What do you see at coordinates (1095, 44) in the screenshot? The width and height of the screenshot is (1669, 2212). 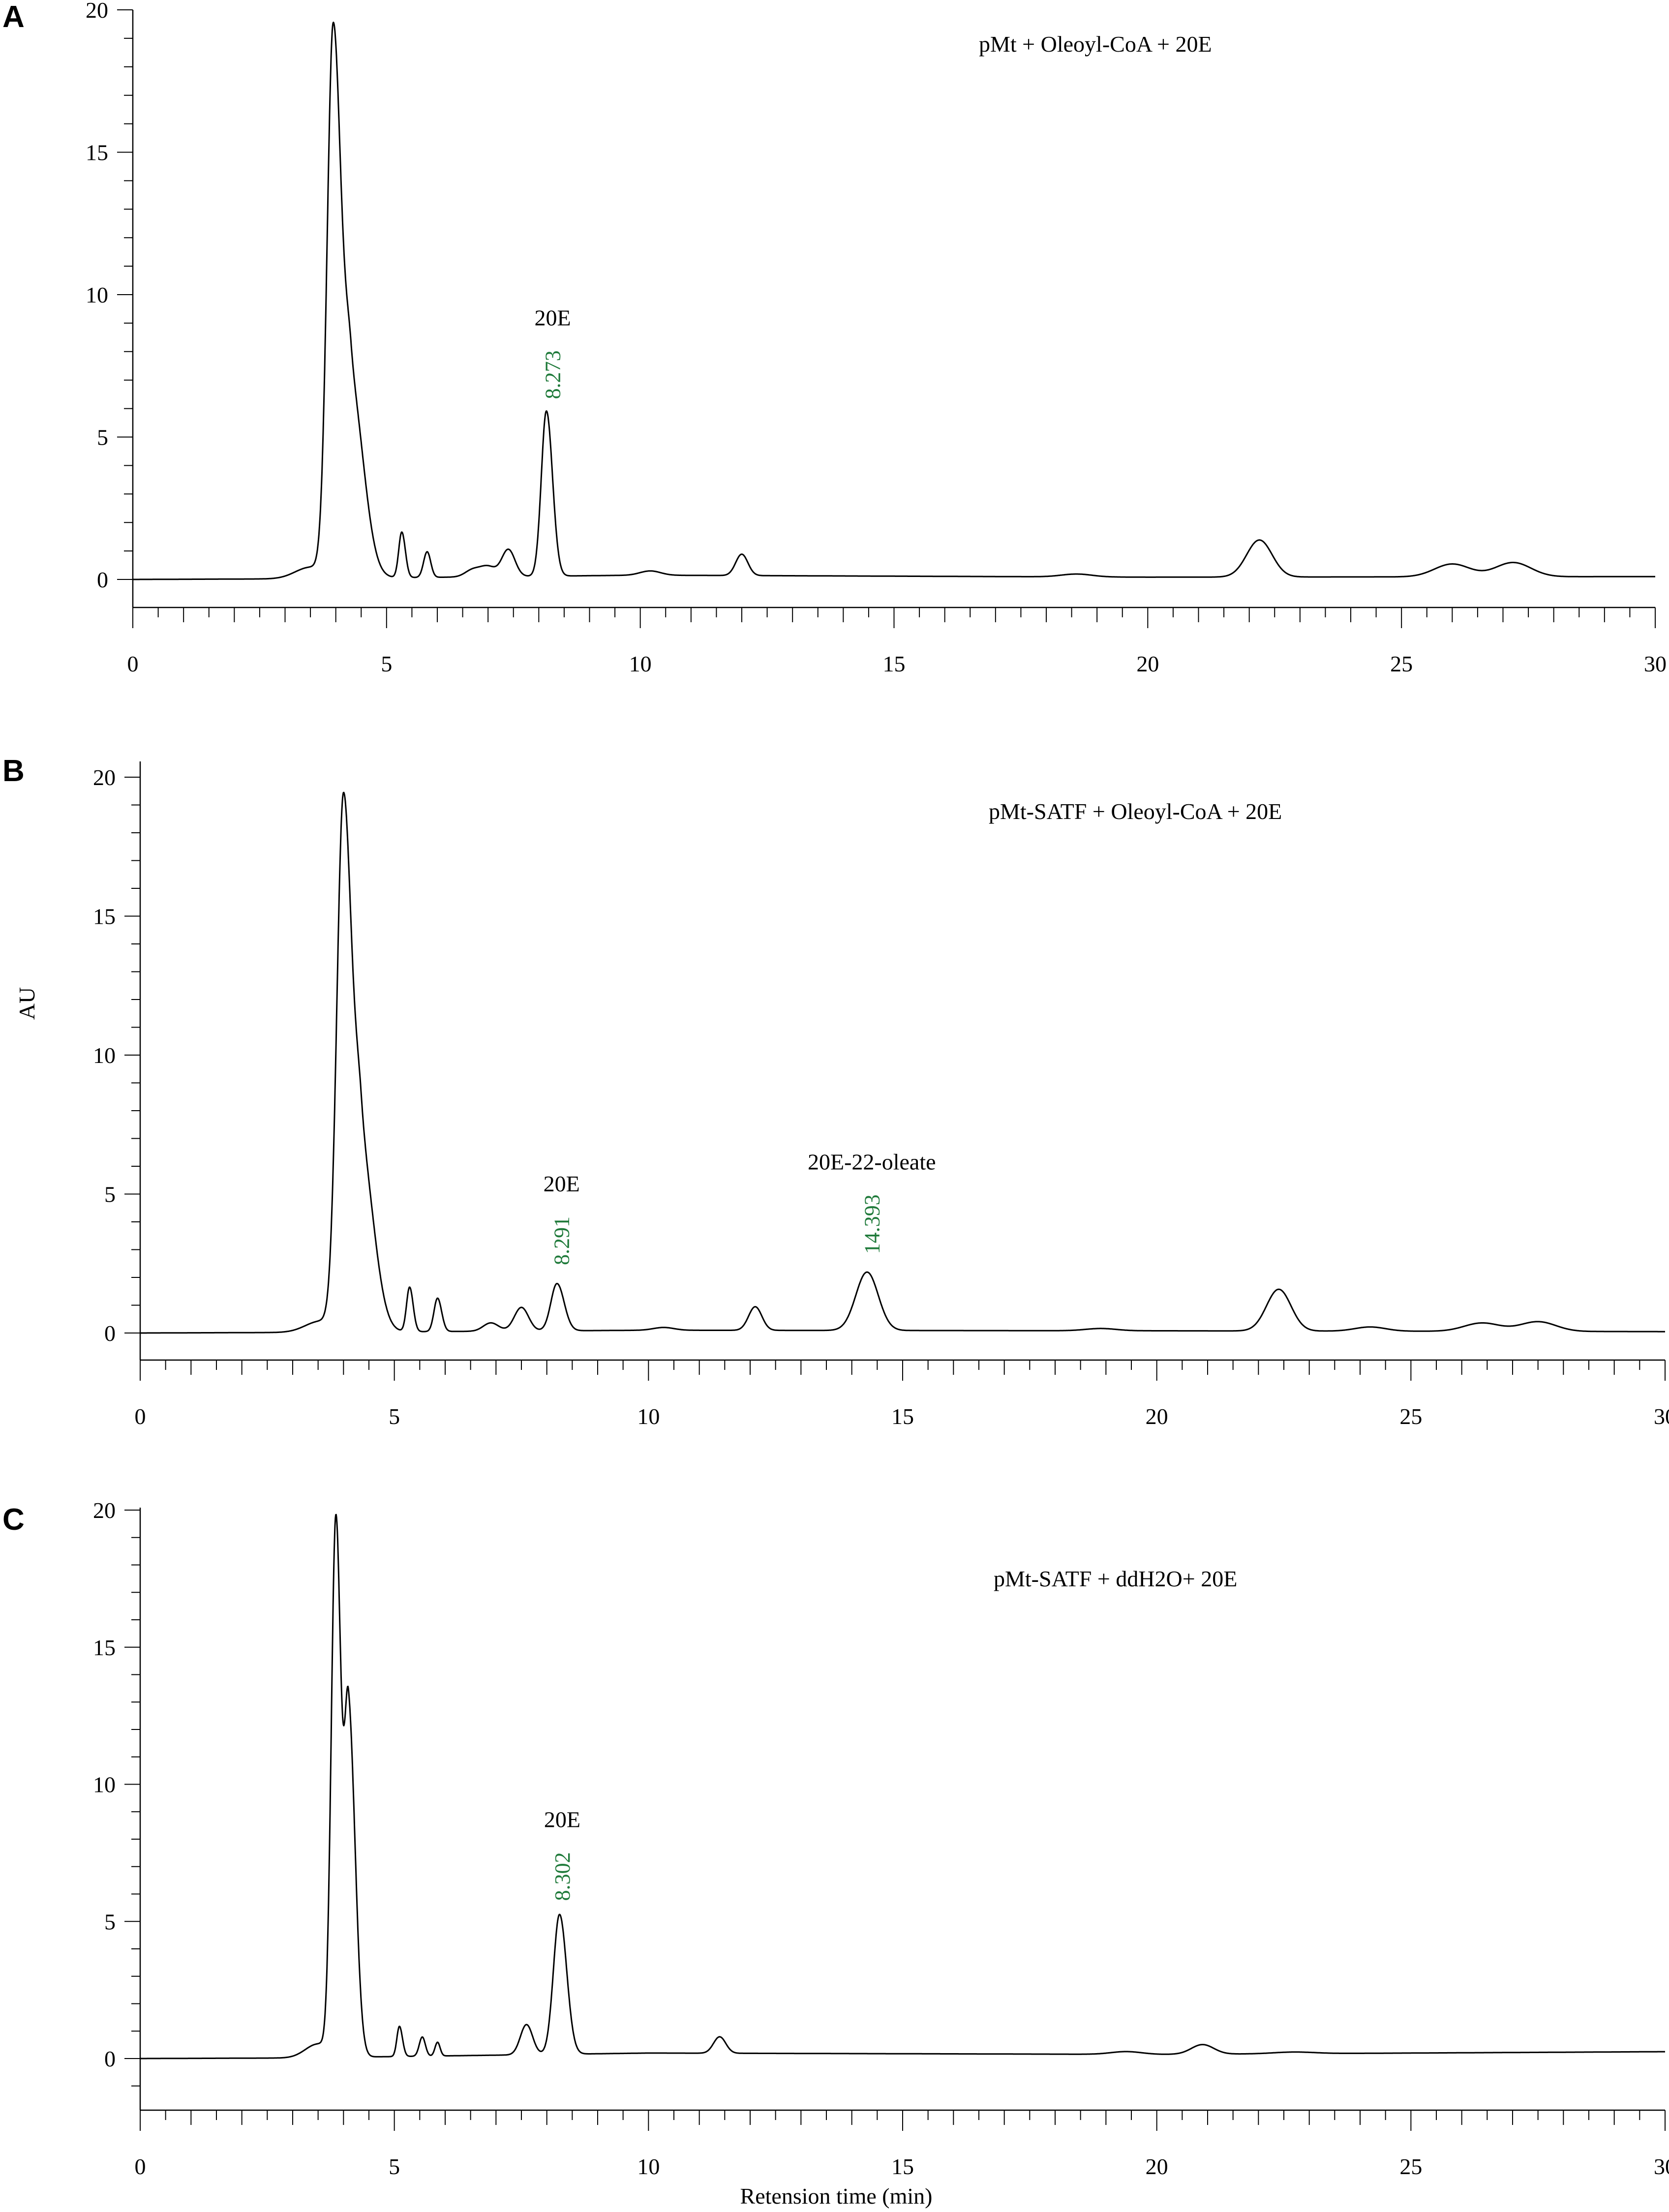 I see `condition-label: pMt + Oleoyl-CoA + 20E` at bounding box center [1095, 44].